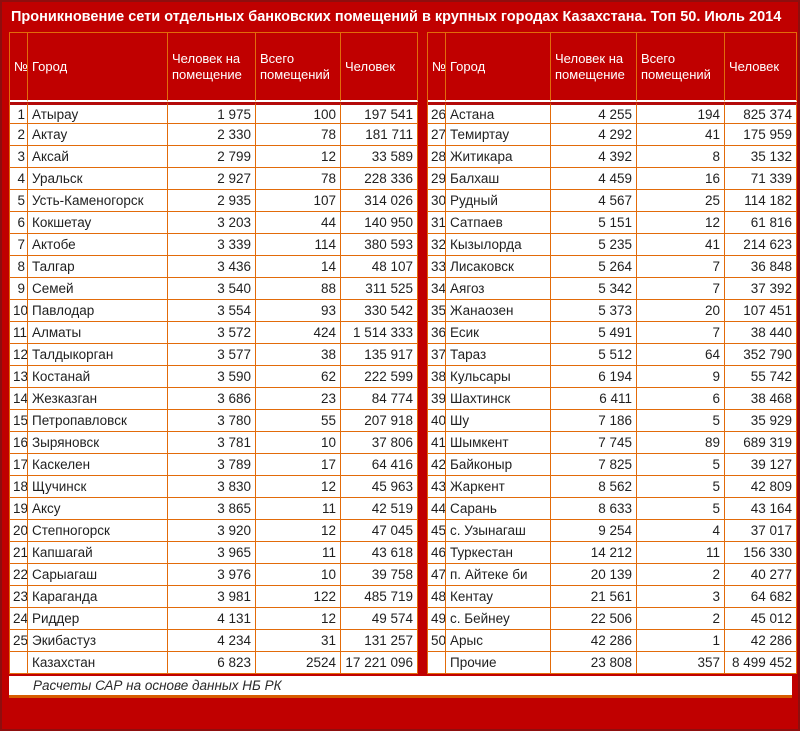 The image size is (800, 731). I want to click on city-cell: Туркестан, so click(498, 553).